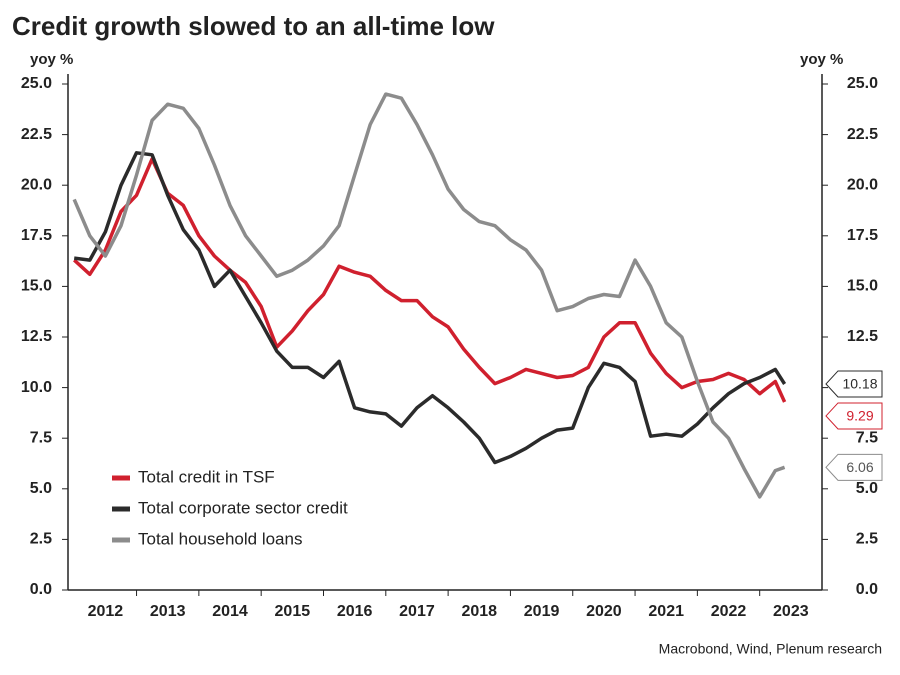 This screenshot has width=900, height=675. Describe the element at coordinates (791, 611) in the screenshot. I see `x-tick-label: 2023` at that location.